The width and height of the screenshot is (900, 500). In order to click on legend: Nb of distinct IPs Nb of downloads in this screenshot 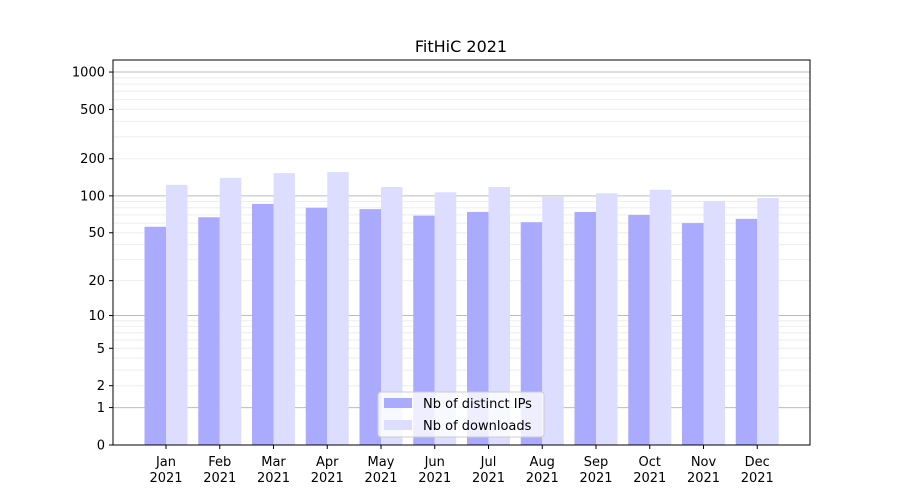, I will do `click(461, 414)`.